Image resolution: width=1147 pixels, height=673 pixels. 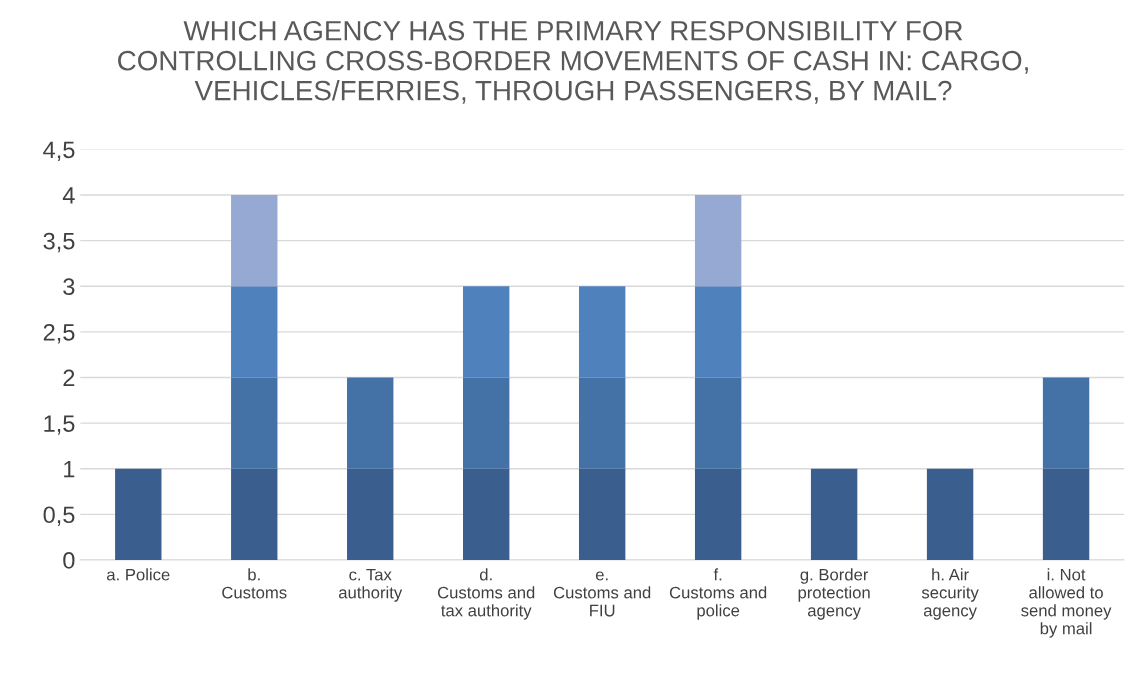 What do you see at coordinates (59, 516) in the screenshot?
I see `y-tick-label: 0,5` at bounding box center [59, 516].